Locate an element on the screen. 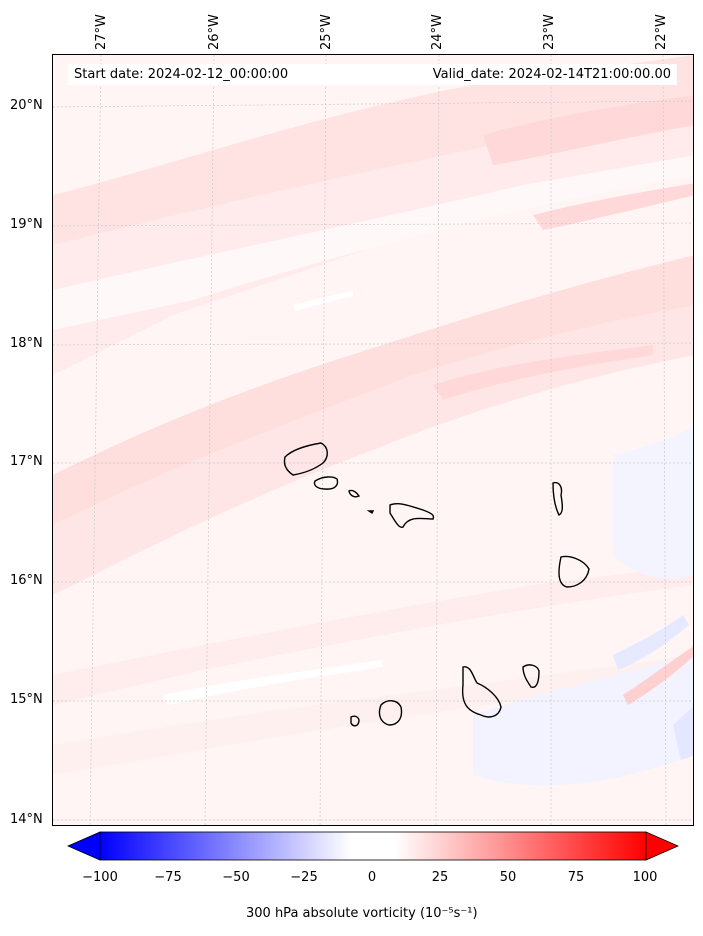 Image resolution: width=703 pixels, height=936 pixels. field-red-streak is located at coordinates (658, 675).